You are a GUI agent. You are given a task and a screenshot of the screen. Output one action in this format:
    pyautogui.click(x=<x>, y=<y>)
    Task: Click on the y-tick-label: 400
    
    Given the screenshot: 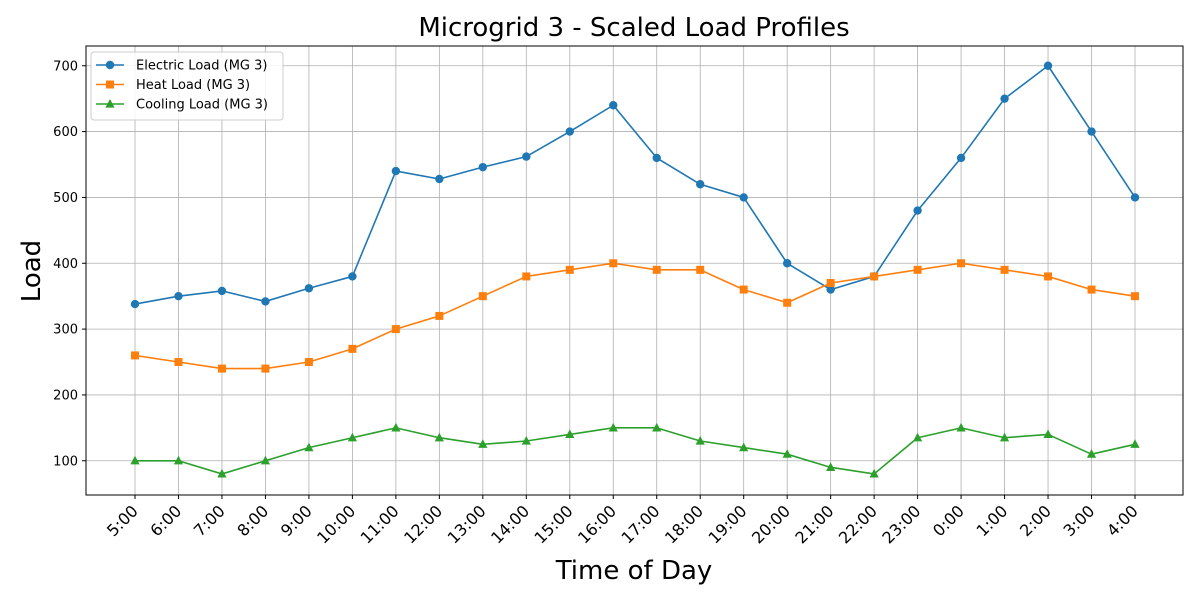 What is the action you would take?
    pyautogui.click(x=65, y=264)
    